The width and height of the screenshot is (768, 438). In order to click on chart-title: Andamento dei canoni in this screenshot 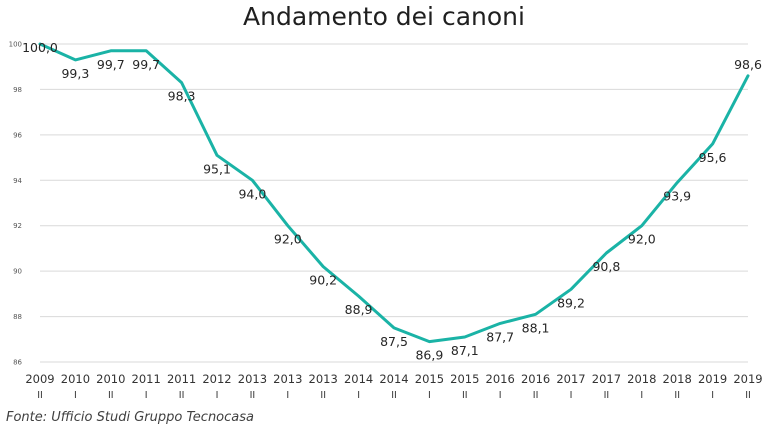, I will do `click(384, 16)`.